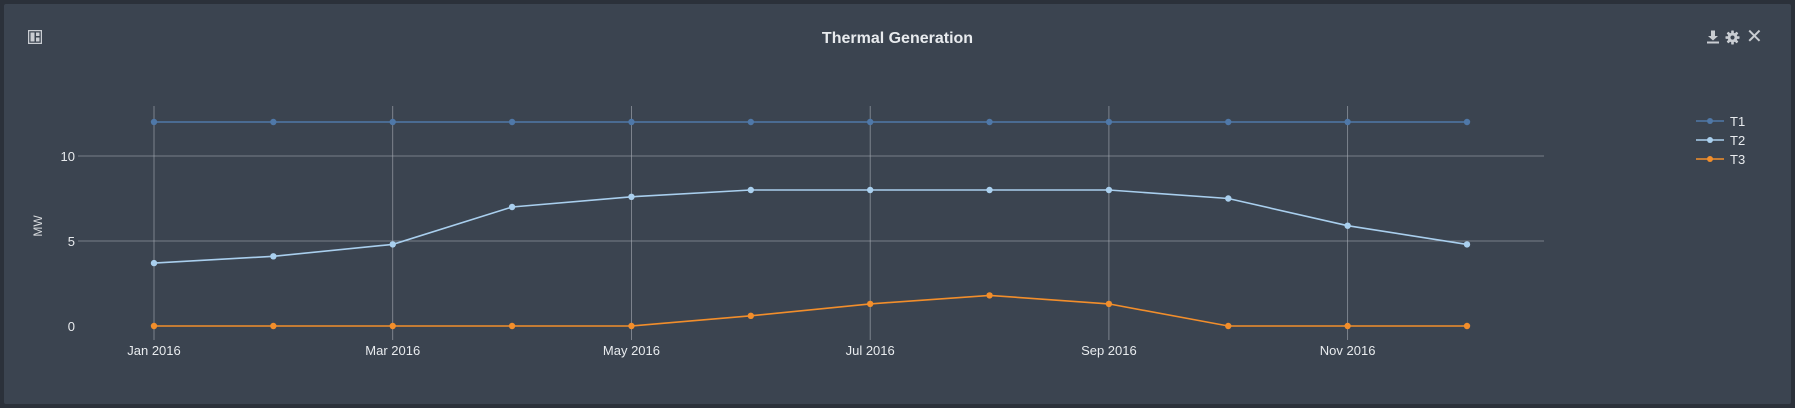 The height and width of the screenshot is (408, 1795). Describe the element at coordinates (1710, 159) in the screenshot. I see `legend-marker-t3` at that location.